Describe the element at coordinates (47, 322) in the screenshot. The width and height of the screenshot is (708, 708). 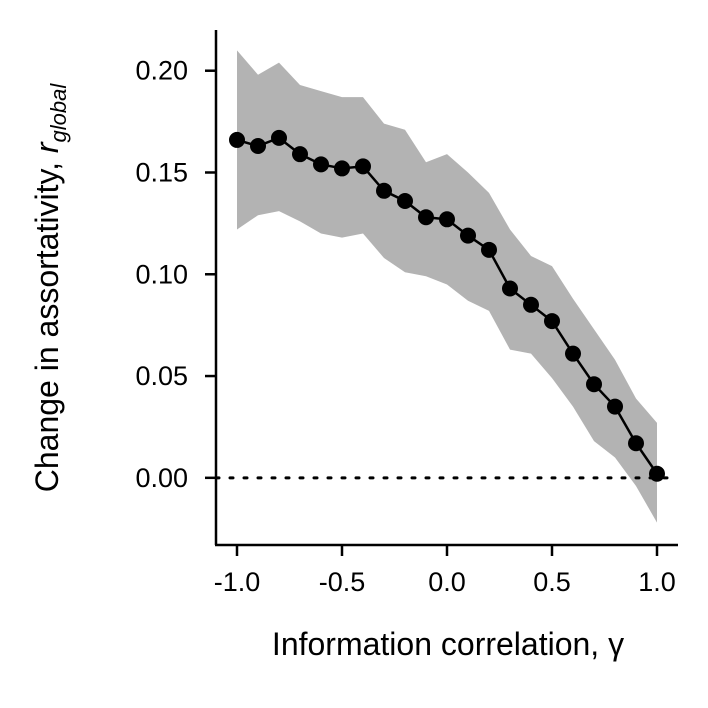
I see `y-axis-title-prefix: Change in assortativity,` at that location.